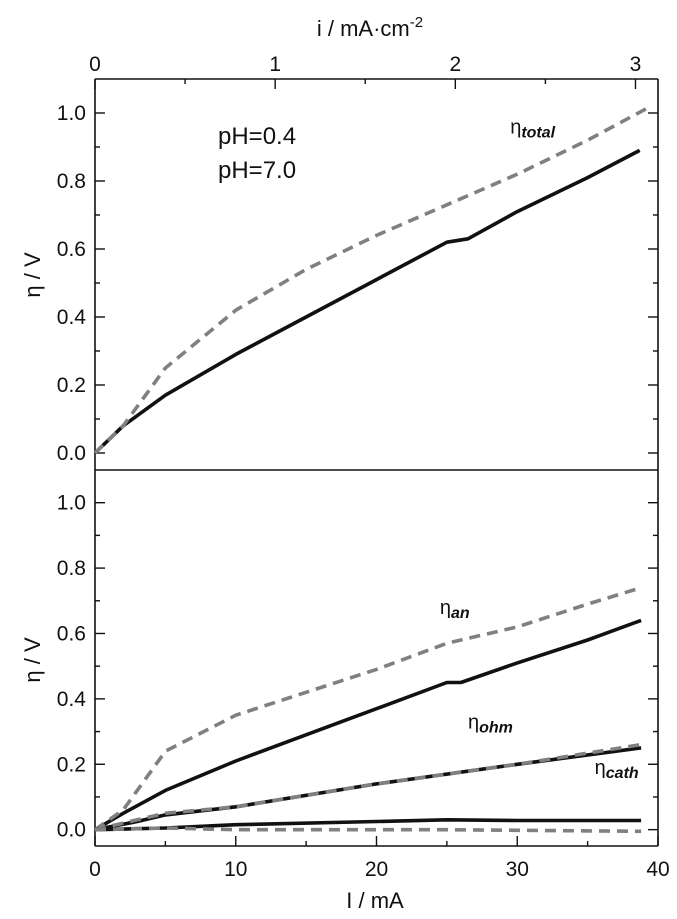  What do you see at coordinates (71, 385) in the screenshot?
I see `panel0-ytick-label: 0.2` at bounding box center [71, 385].